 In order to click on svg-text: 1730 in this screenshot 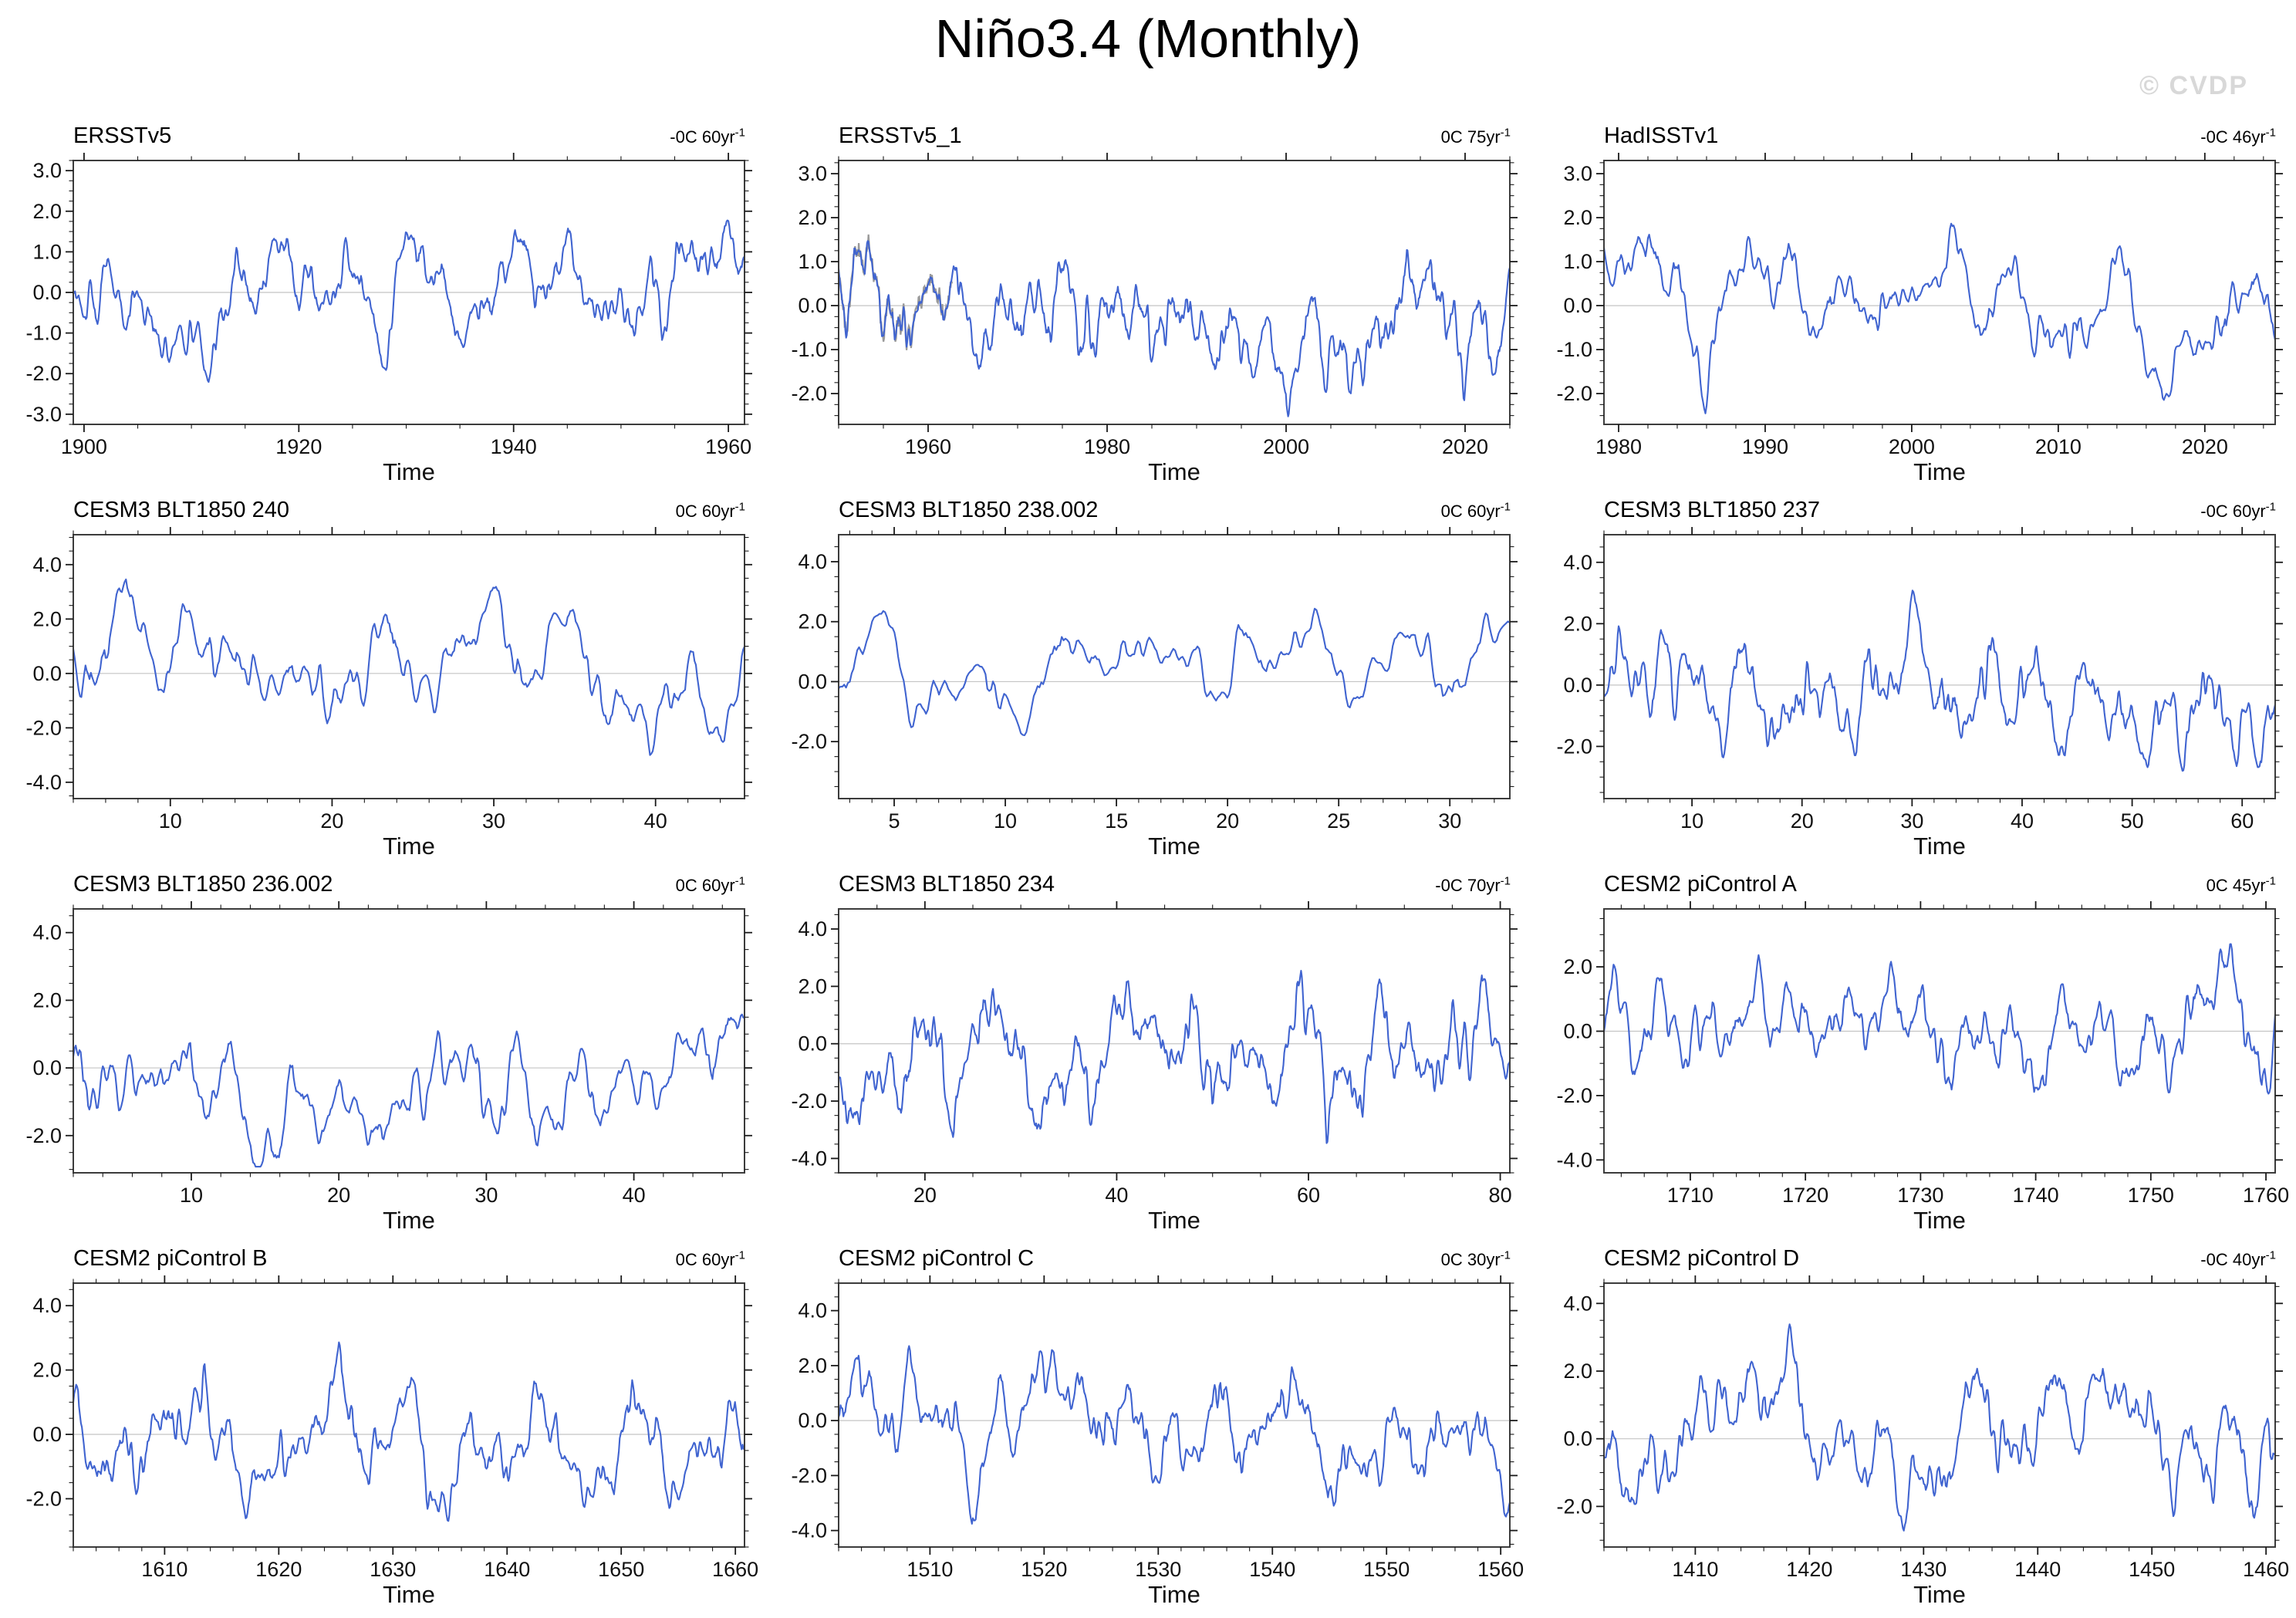, I will do `click(1920, 1195)`.